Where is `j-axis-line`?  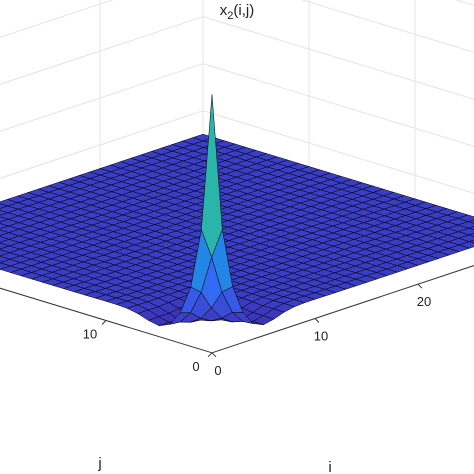
j-axis-line is located at coordinates (106, 320).